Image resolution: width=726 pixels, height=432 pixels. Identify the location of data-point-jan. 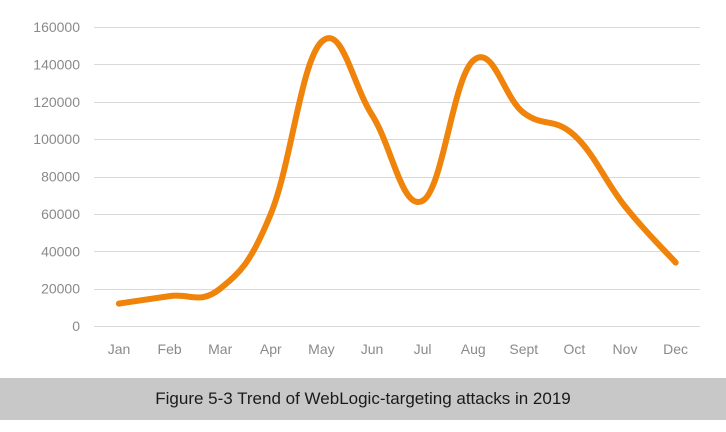
(119, 303).